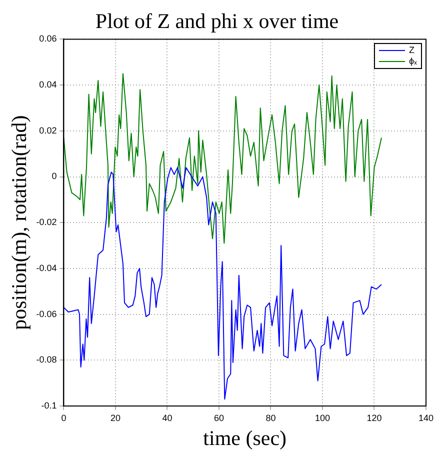  What do you see at coordinates (245, 438) in the screenshot?
I see `x-axis-title: time (sec)` at bounding box center [245, 438].